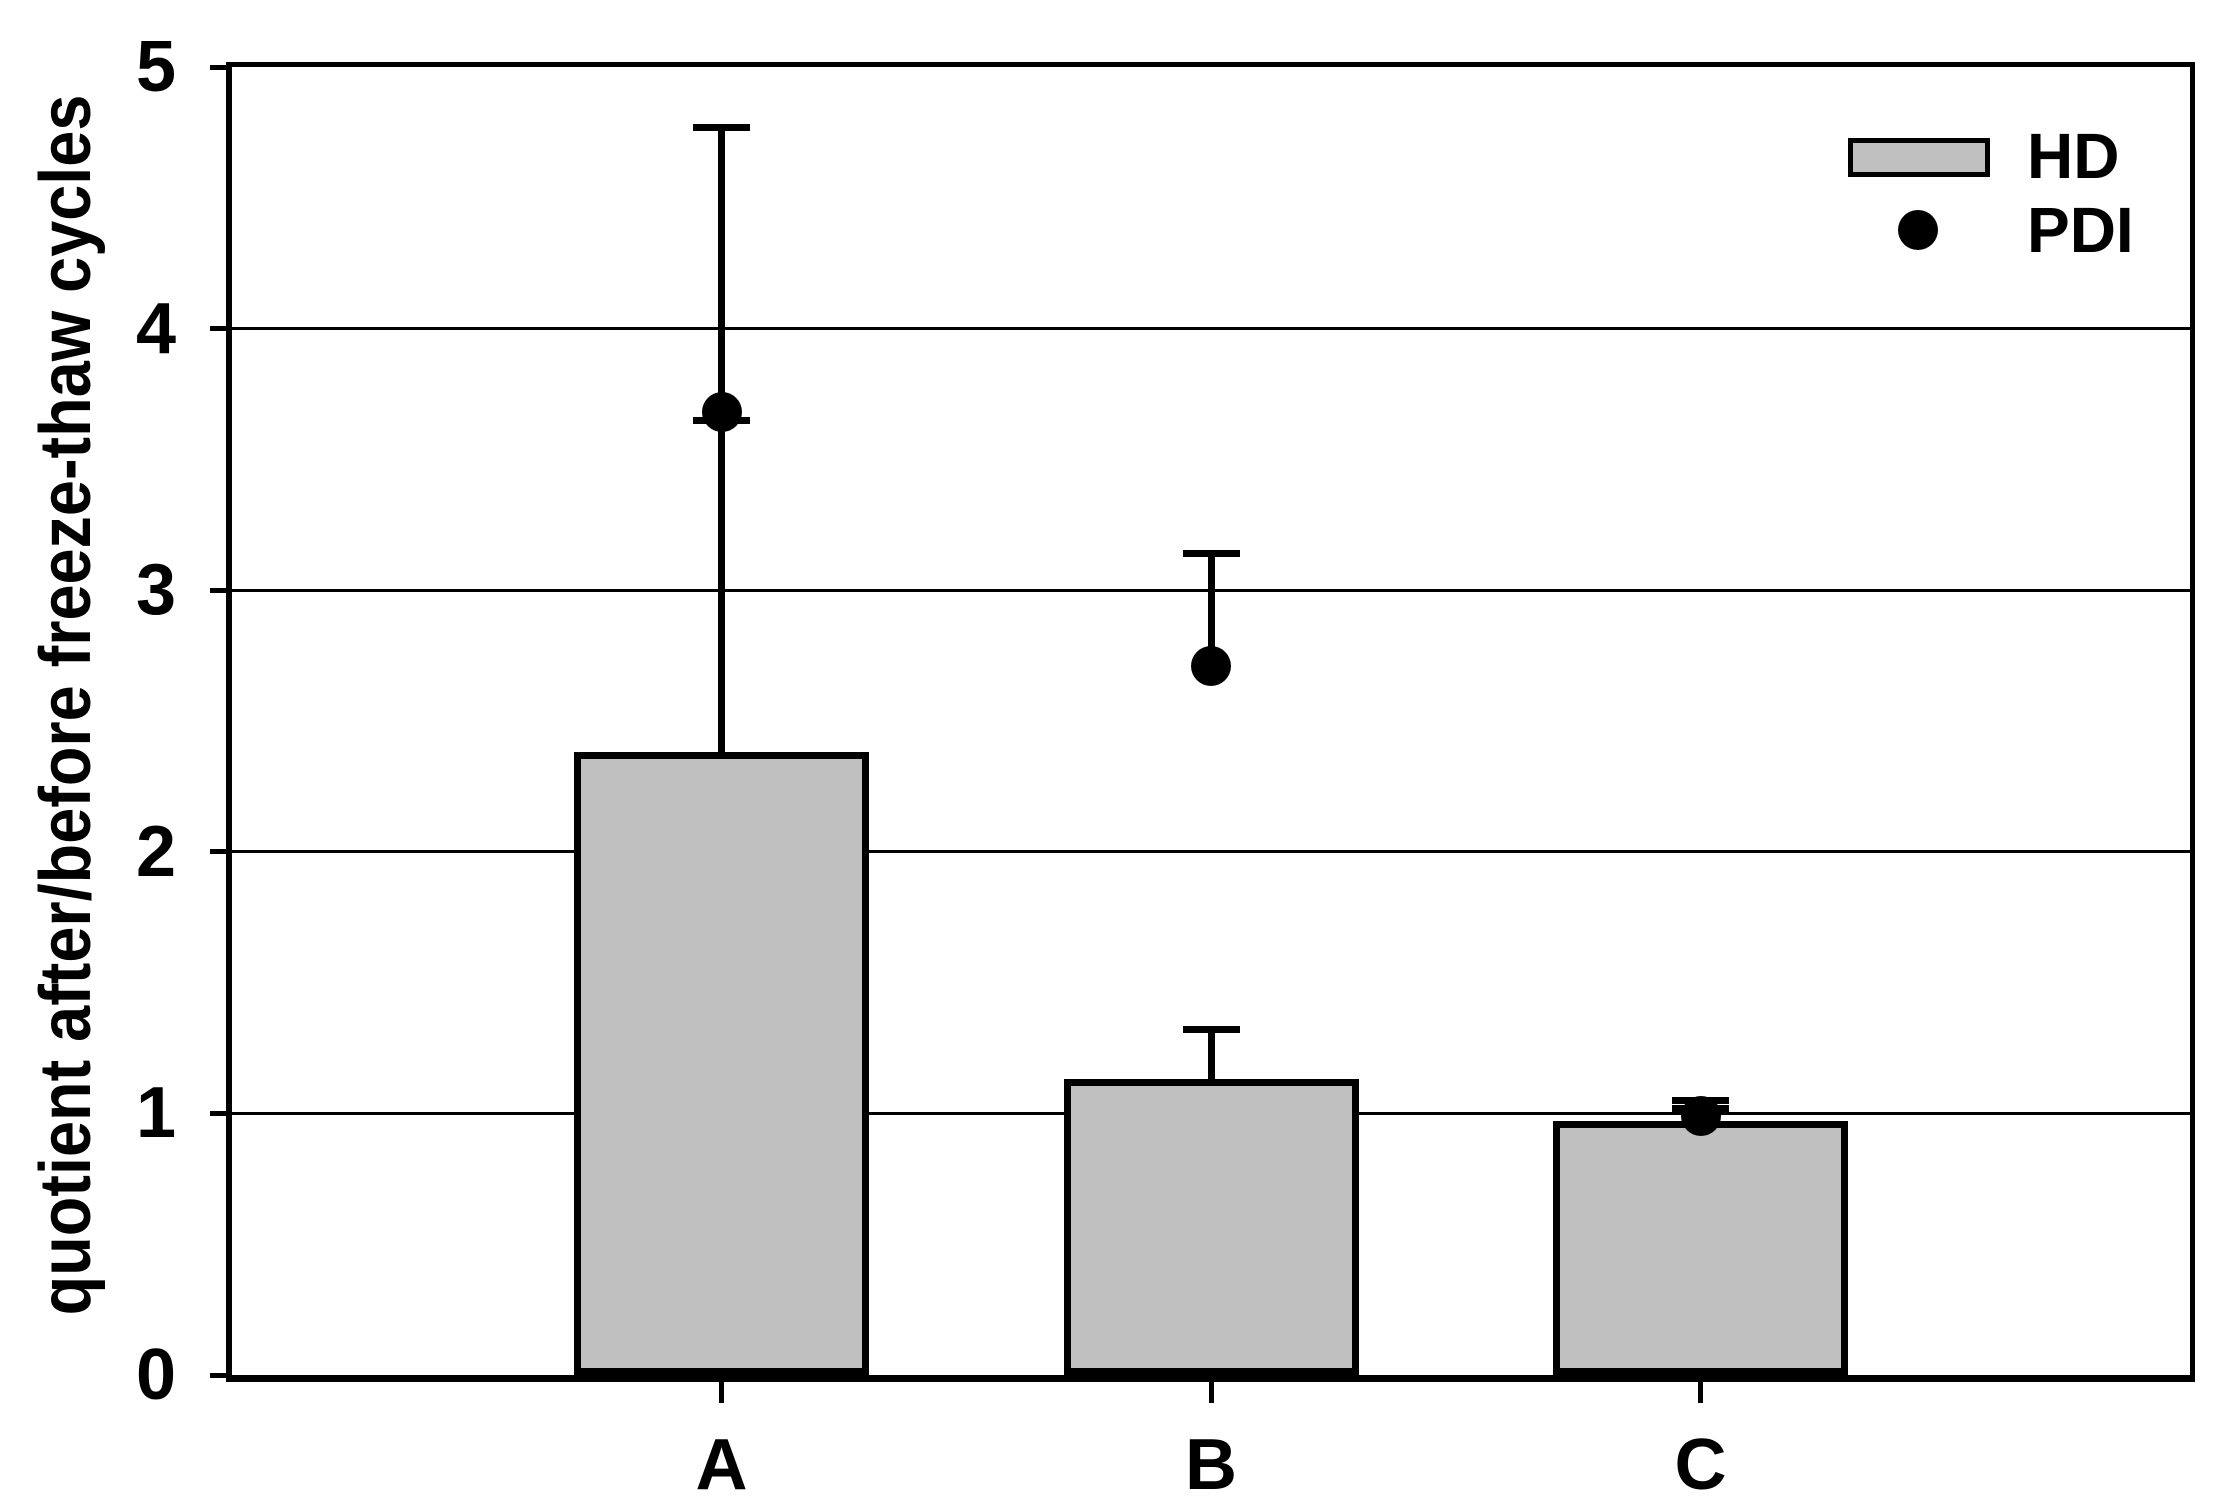  What do you see at coordinates (155, 1113) in the screenshot?
I see `y-tick-label-1: 1` at bounding box center [155, 1113].